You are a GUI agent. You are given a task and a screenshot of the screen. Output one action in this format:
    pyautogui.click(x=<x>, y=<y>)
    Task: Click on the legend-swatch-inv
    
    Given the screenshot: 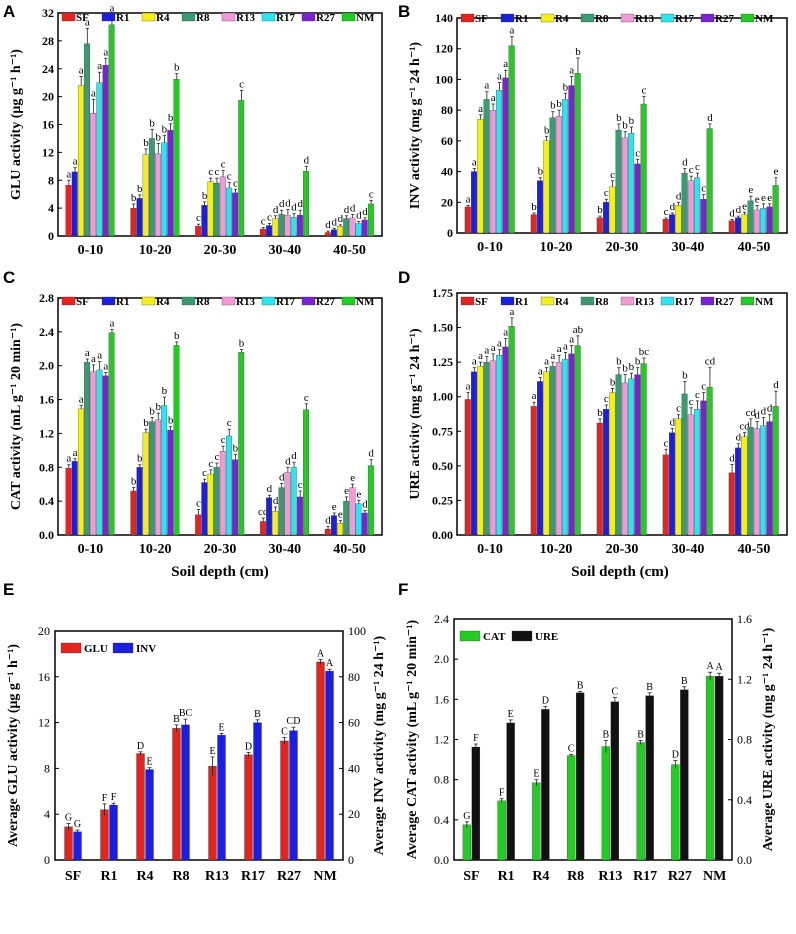 What is the action you would take?
    pyautogui.click(x=123, y=648)
    